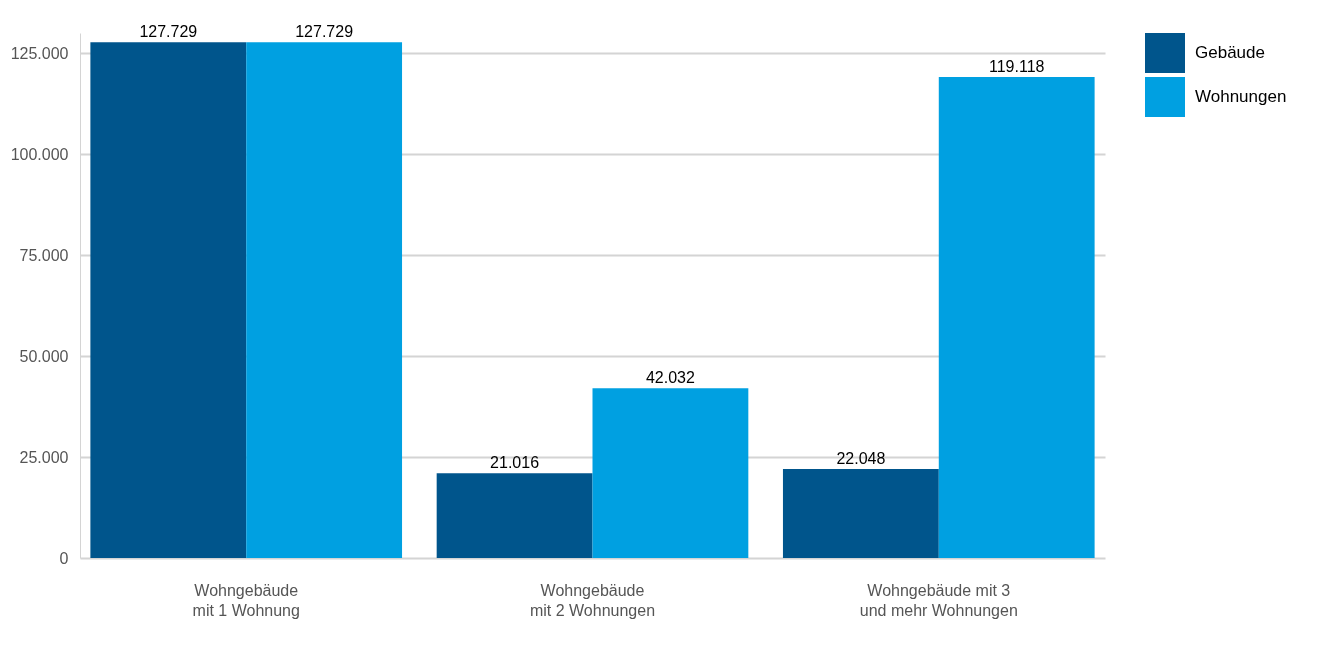 This screenshot has height=654, width=1339. What do you see at coordinates (1241, 96) in the screenshot?
I see `legend-label: Wohnungen` at bounding box center [1241, 96].